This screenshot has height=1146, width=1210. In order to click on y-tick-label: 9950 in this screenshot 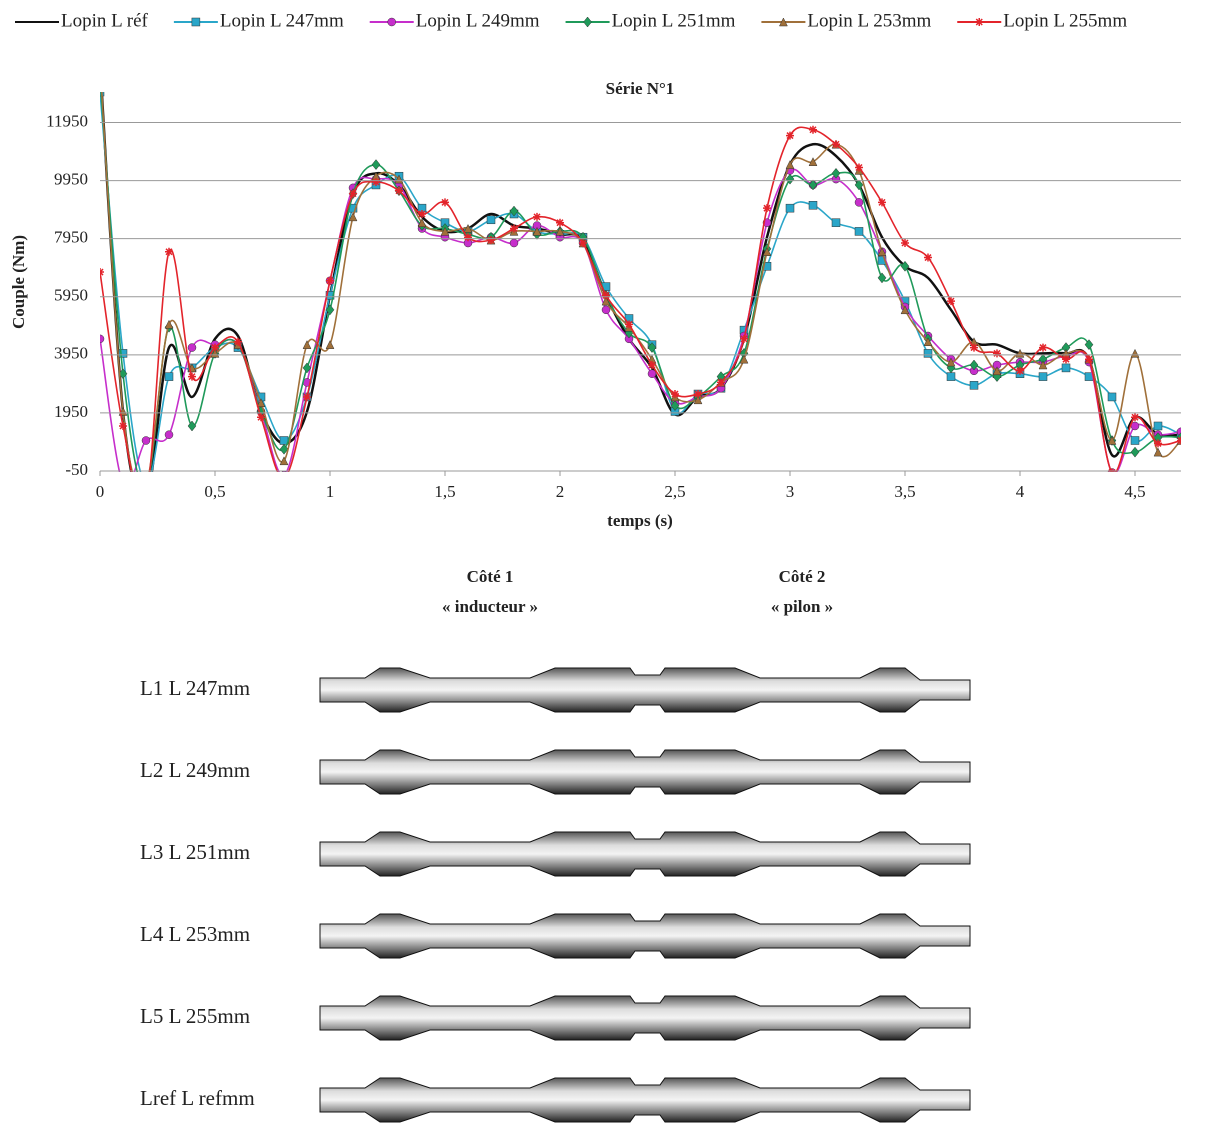, I will do `click(71, 178)`.